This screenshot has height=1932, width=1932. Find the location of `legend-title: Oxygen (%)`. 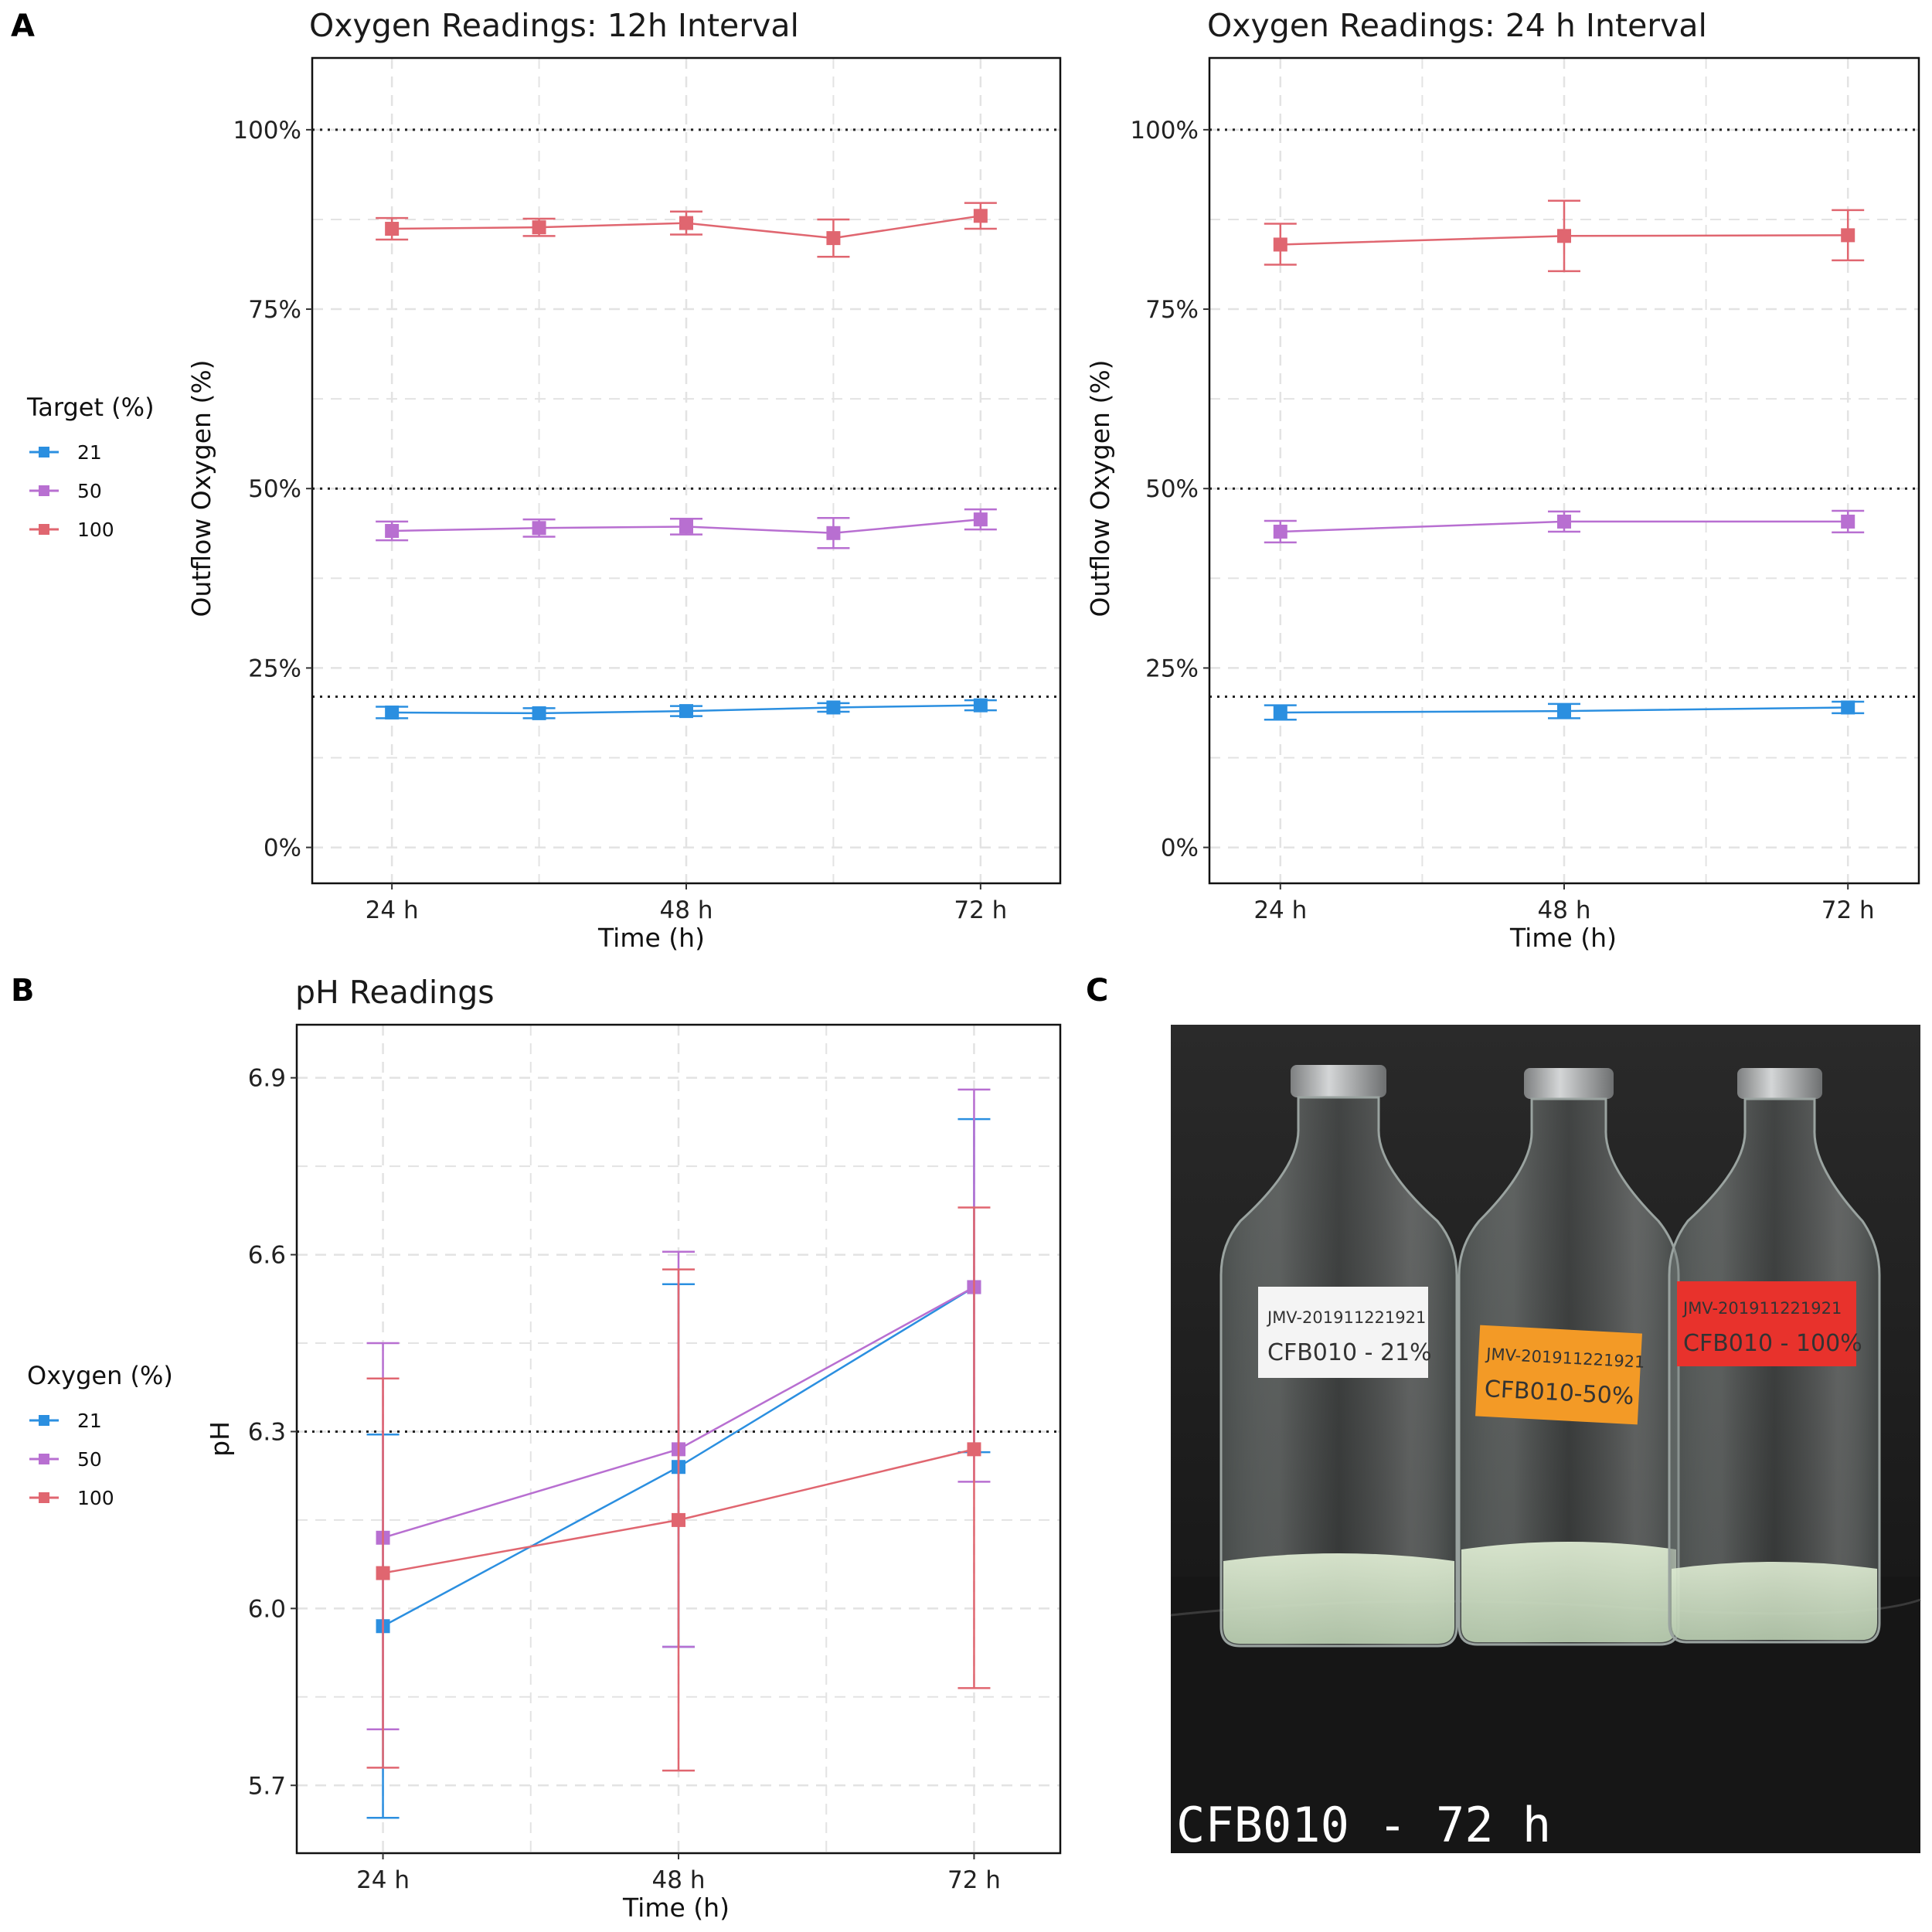

legend-title: Oxygen (%) is located at coordinates (100, 1376).